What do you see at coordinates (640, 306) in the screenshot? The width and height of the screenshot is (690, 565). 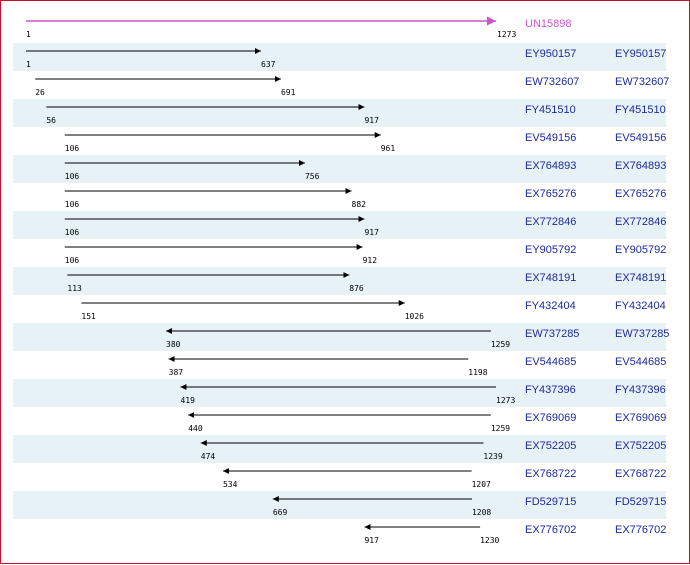 I see `accession-link-secondary: FY432404` at bounding box center [640, 306].